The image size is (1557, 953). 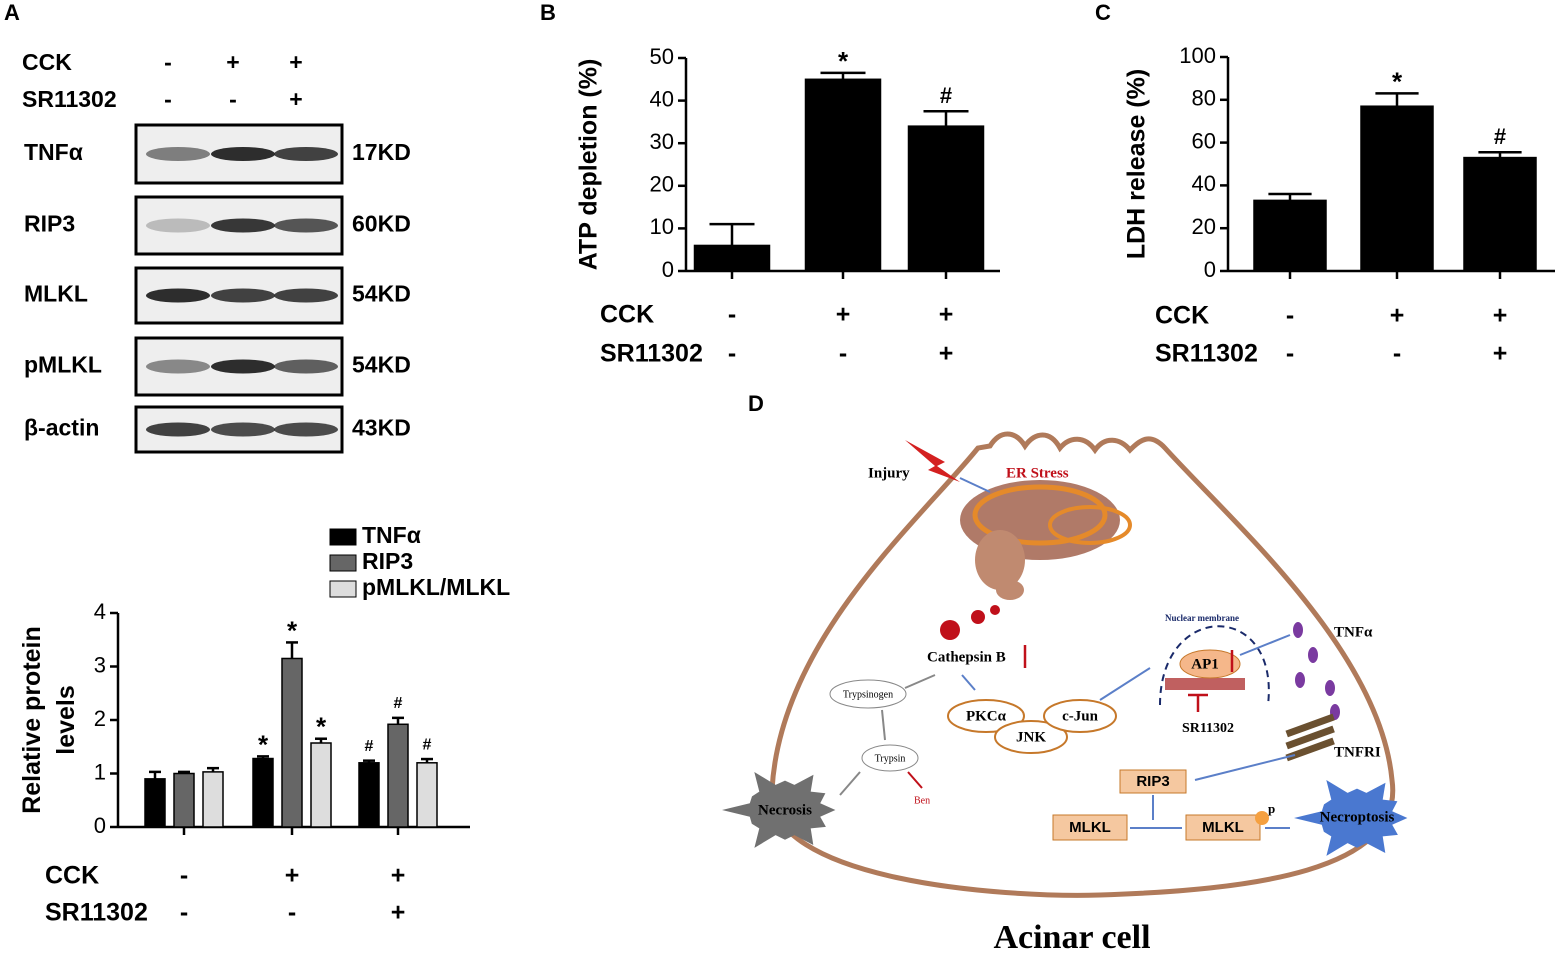 What do you see at coordinates (1197, 55) in the screenshot?
I see `y-tick-label: 100` at bounding box center [1197, 55].